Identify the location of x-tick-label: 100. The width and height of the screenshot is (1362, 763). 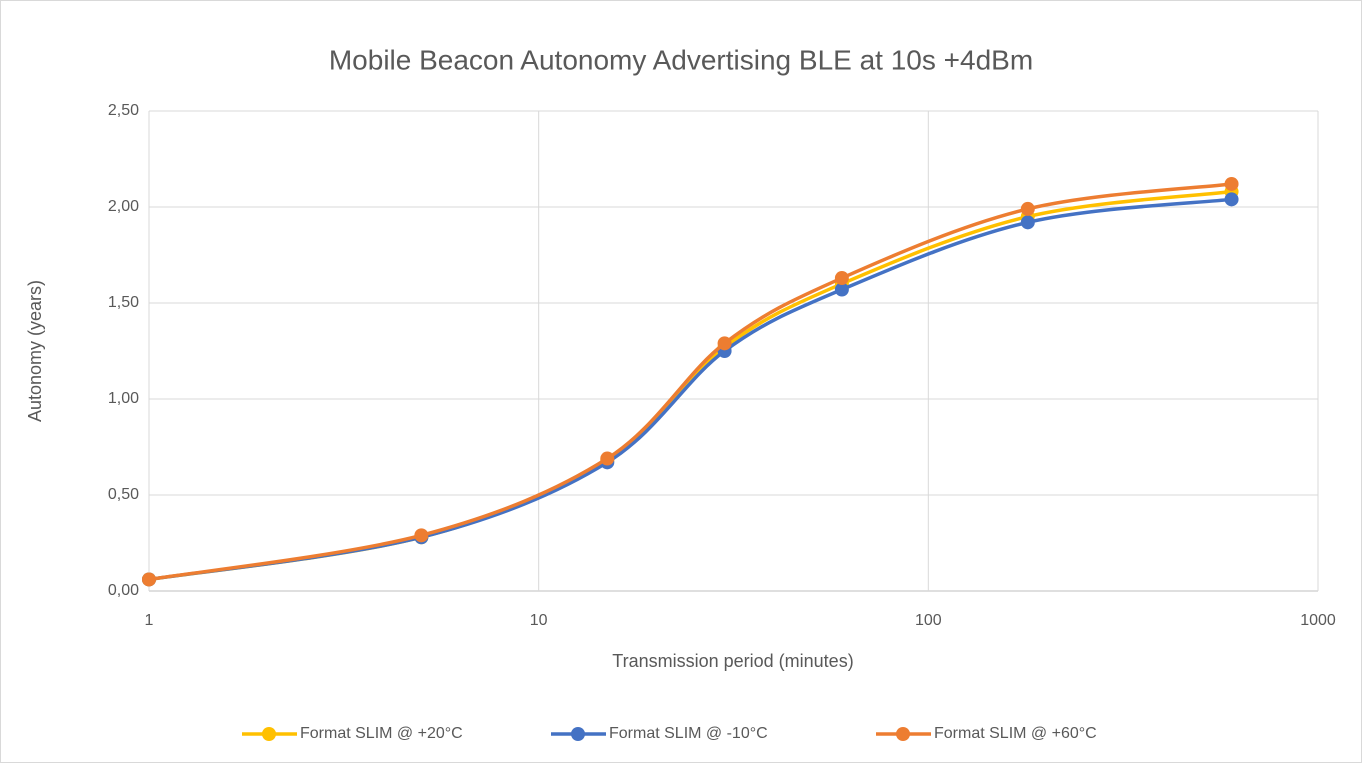
(928, 620).